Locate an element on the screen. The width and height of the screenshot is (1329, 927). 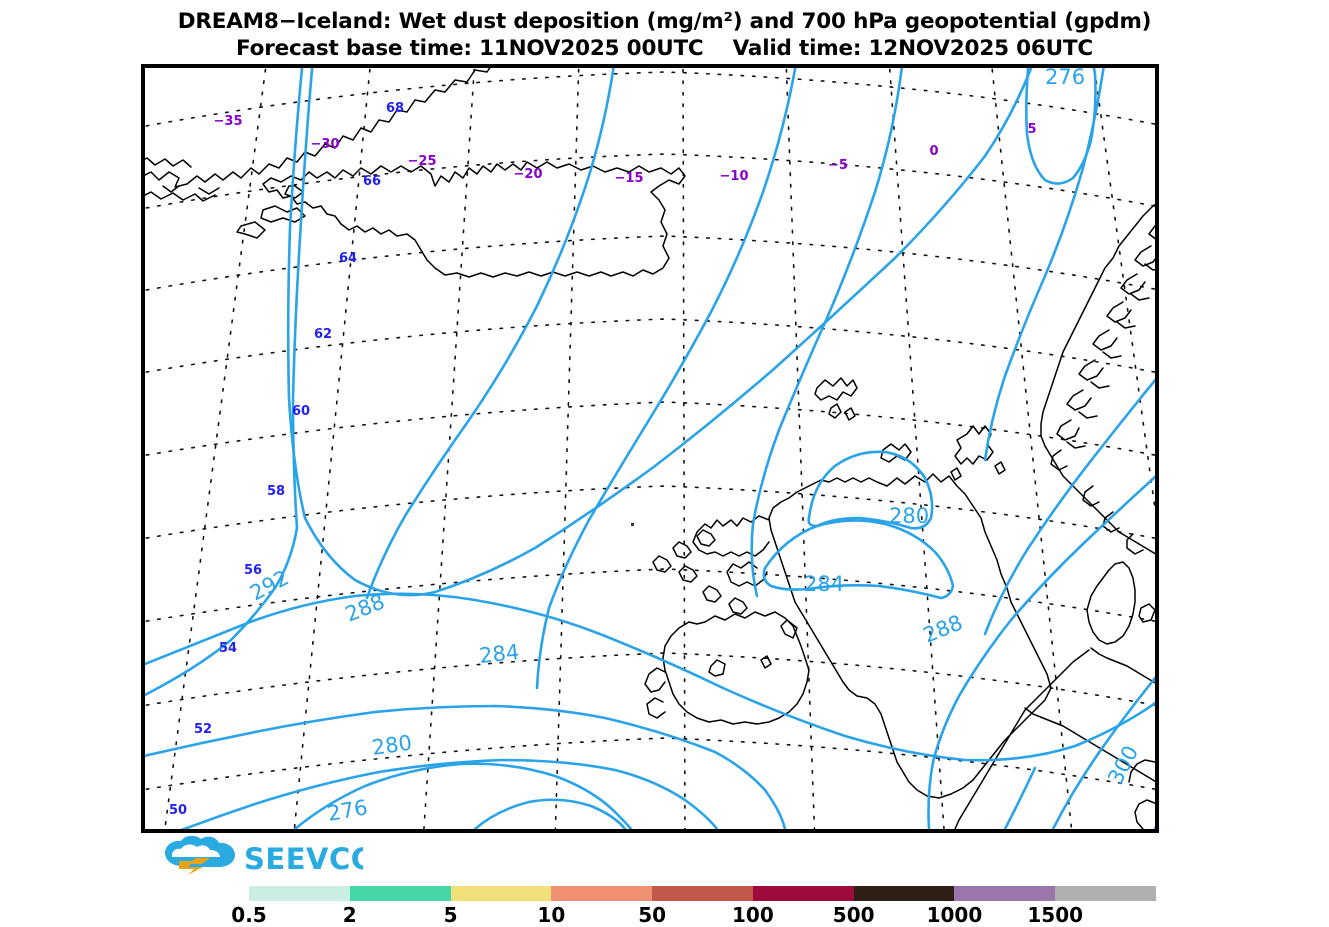
coastline-faroe is located at coordinates (836, 399).